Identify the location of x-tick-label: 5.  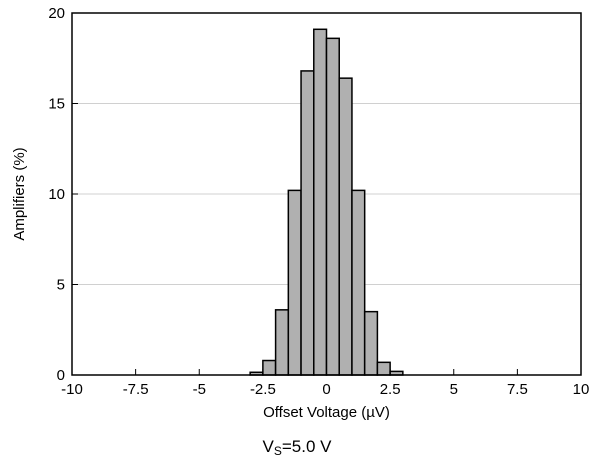
(454, 389).